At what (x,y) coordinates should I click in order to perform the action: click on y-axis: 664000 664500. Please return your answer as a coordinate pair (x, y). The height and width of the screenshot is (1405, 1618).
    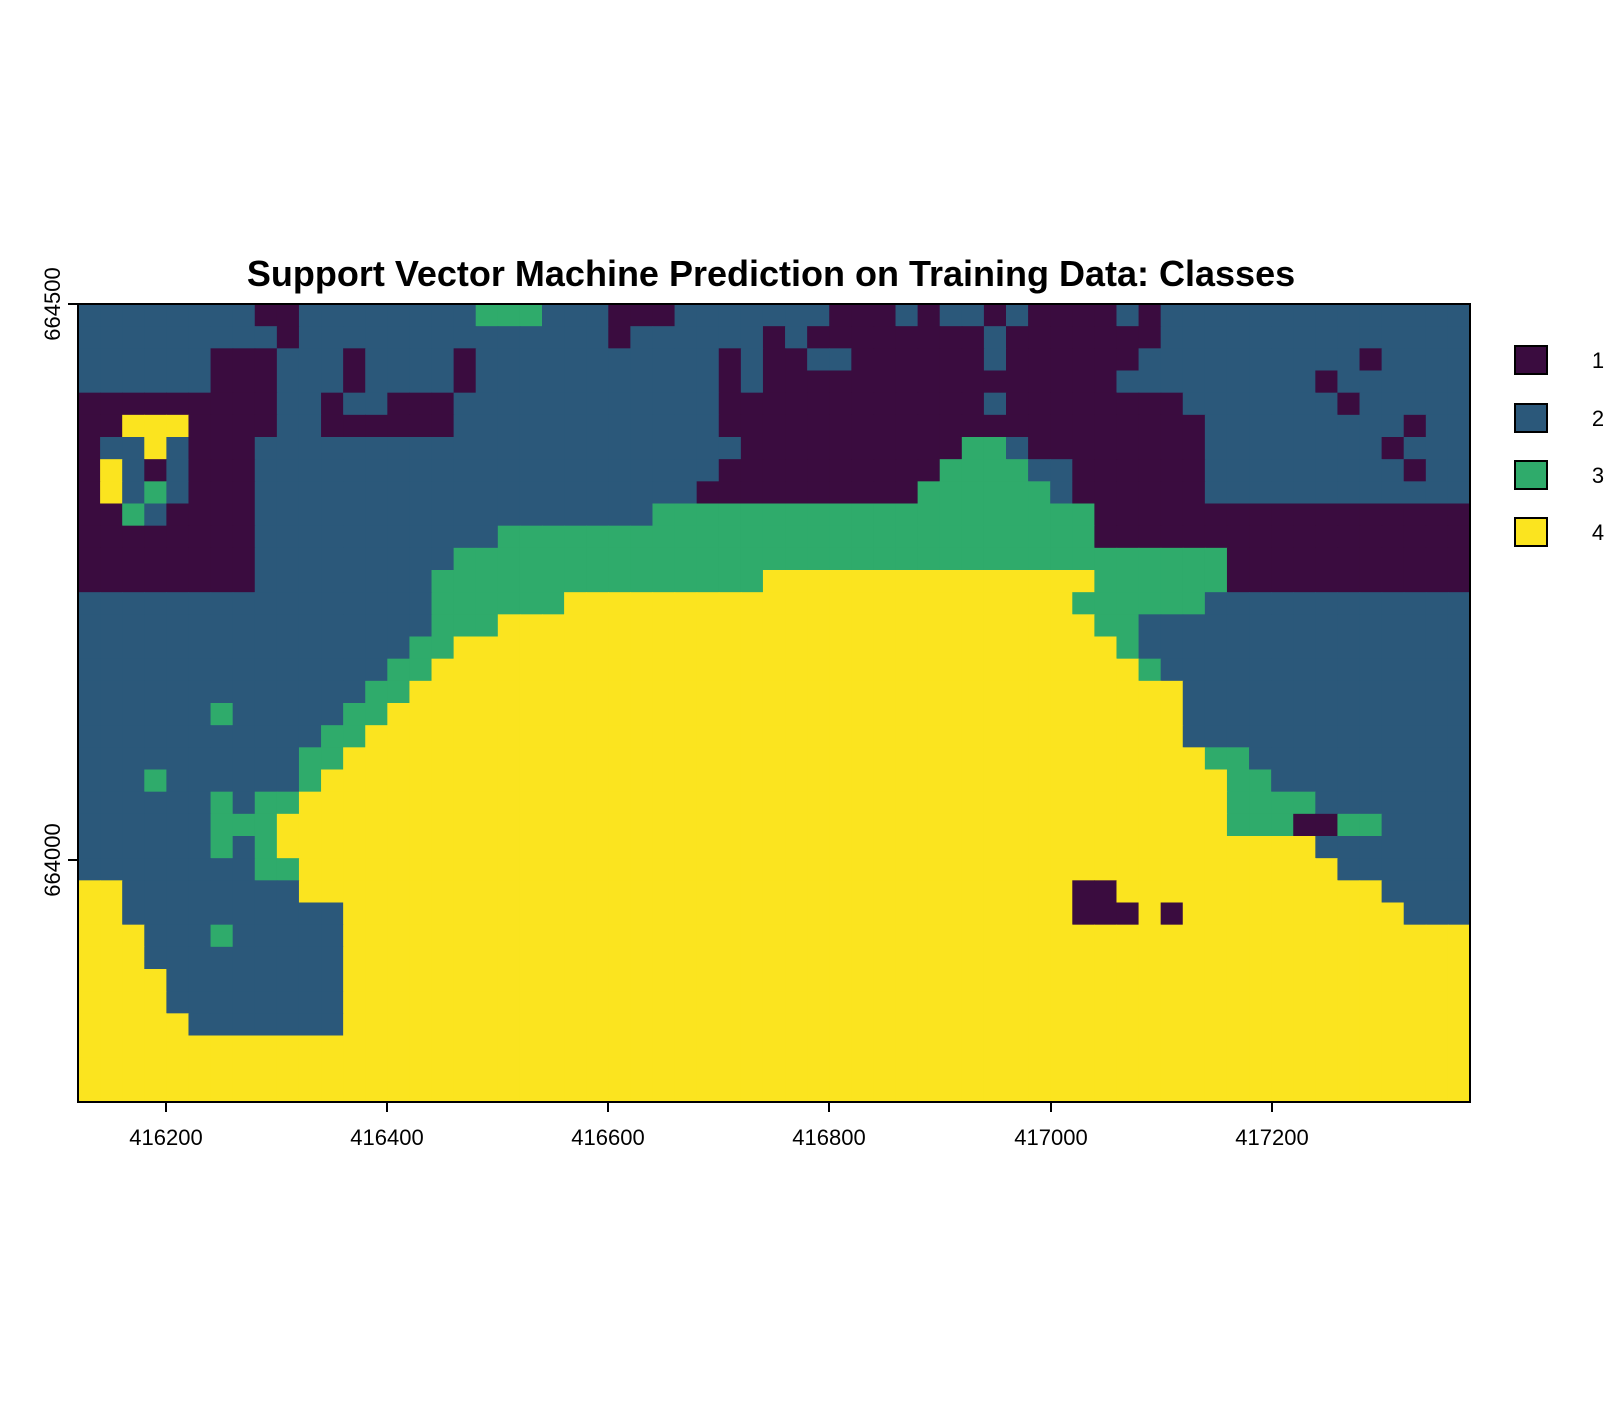
    Looking at the image, I should click on (59, 684).